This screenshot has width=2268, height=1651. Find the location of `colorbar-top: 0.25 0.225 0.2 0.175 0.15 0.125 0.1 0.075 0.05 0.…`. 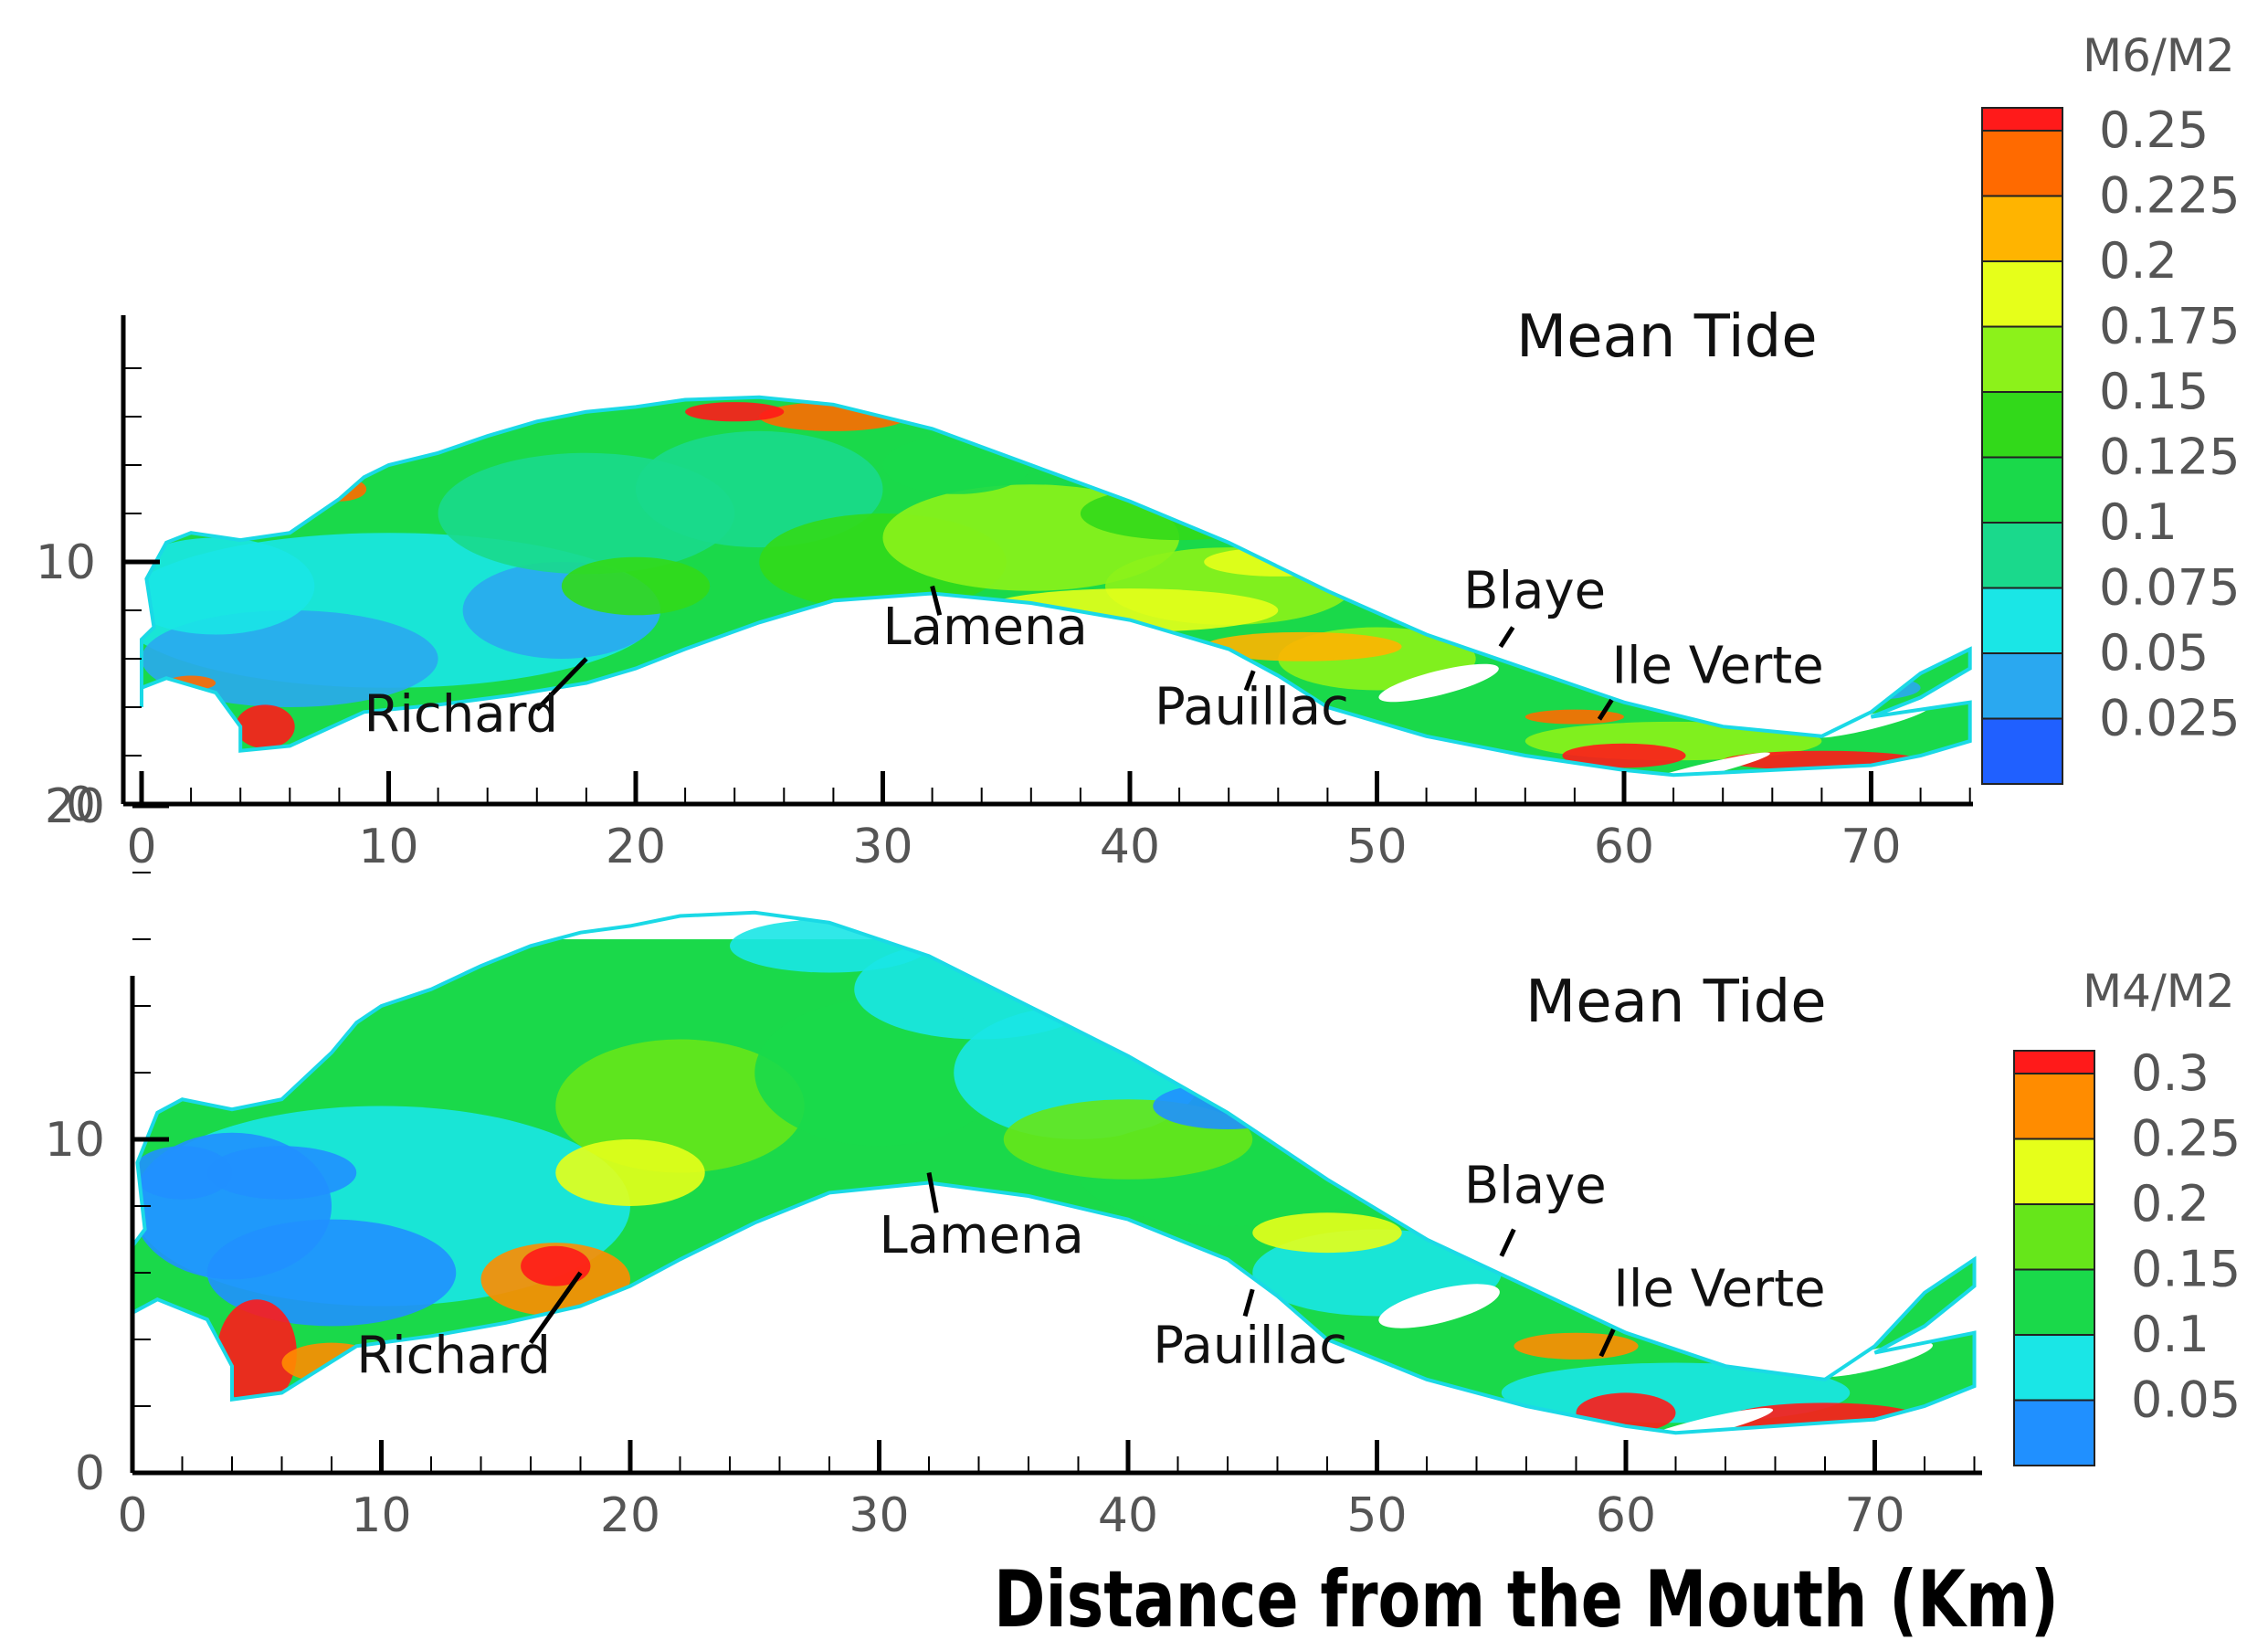

colorbar-top: 0.25 0.225 0.2 0.175 0.15 0.125 0.1 0.075 0.05 0.… is located at coordinates (2111, 443).